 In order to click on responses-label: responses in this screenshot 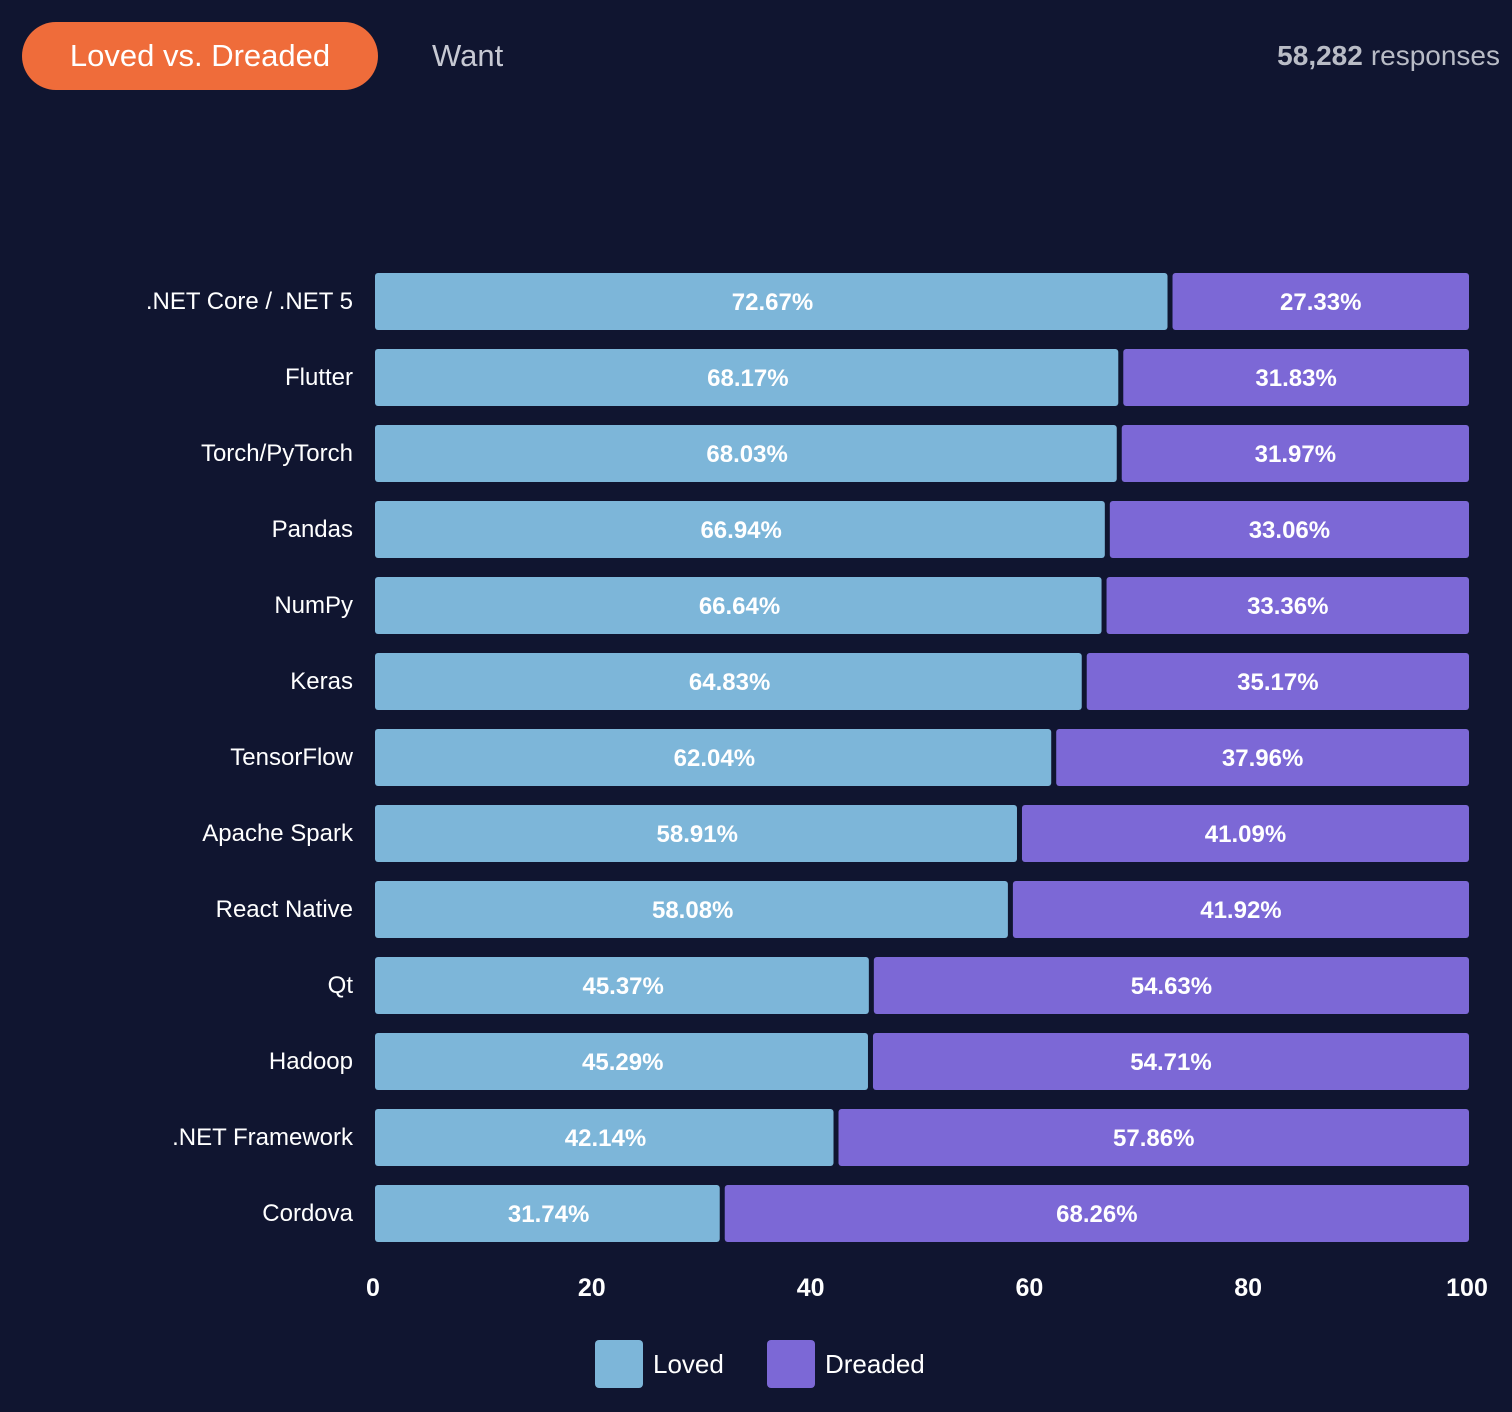, I will do `click(1435, 55)`.